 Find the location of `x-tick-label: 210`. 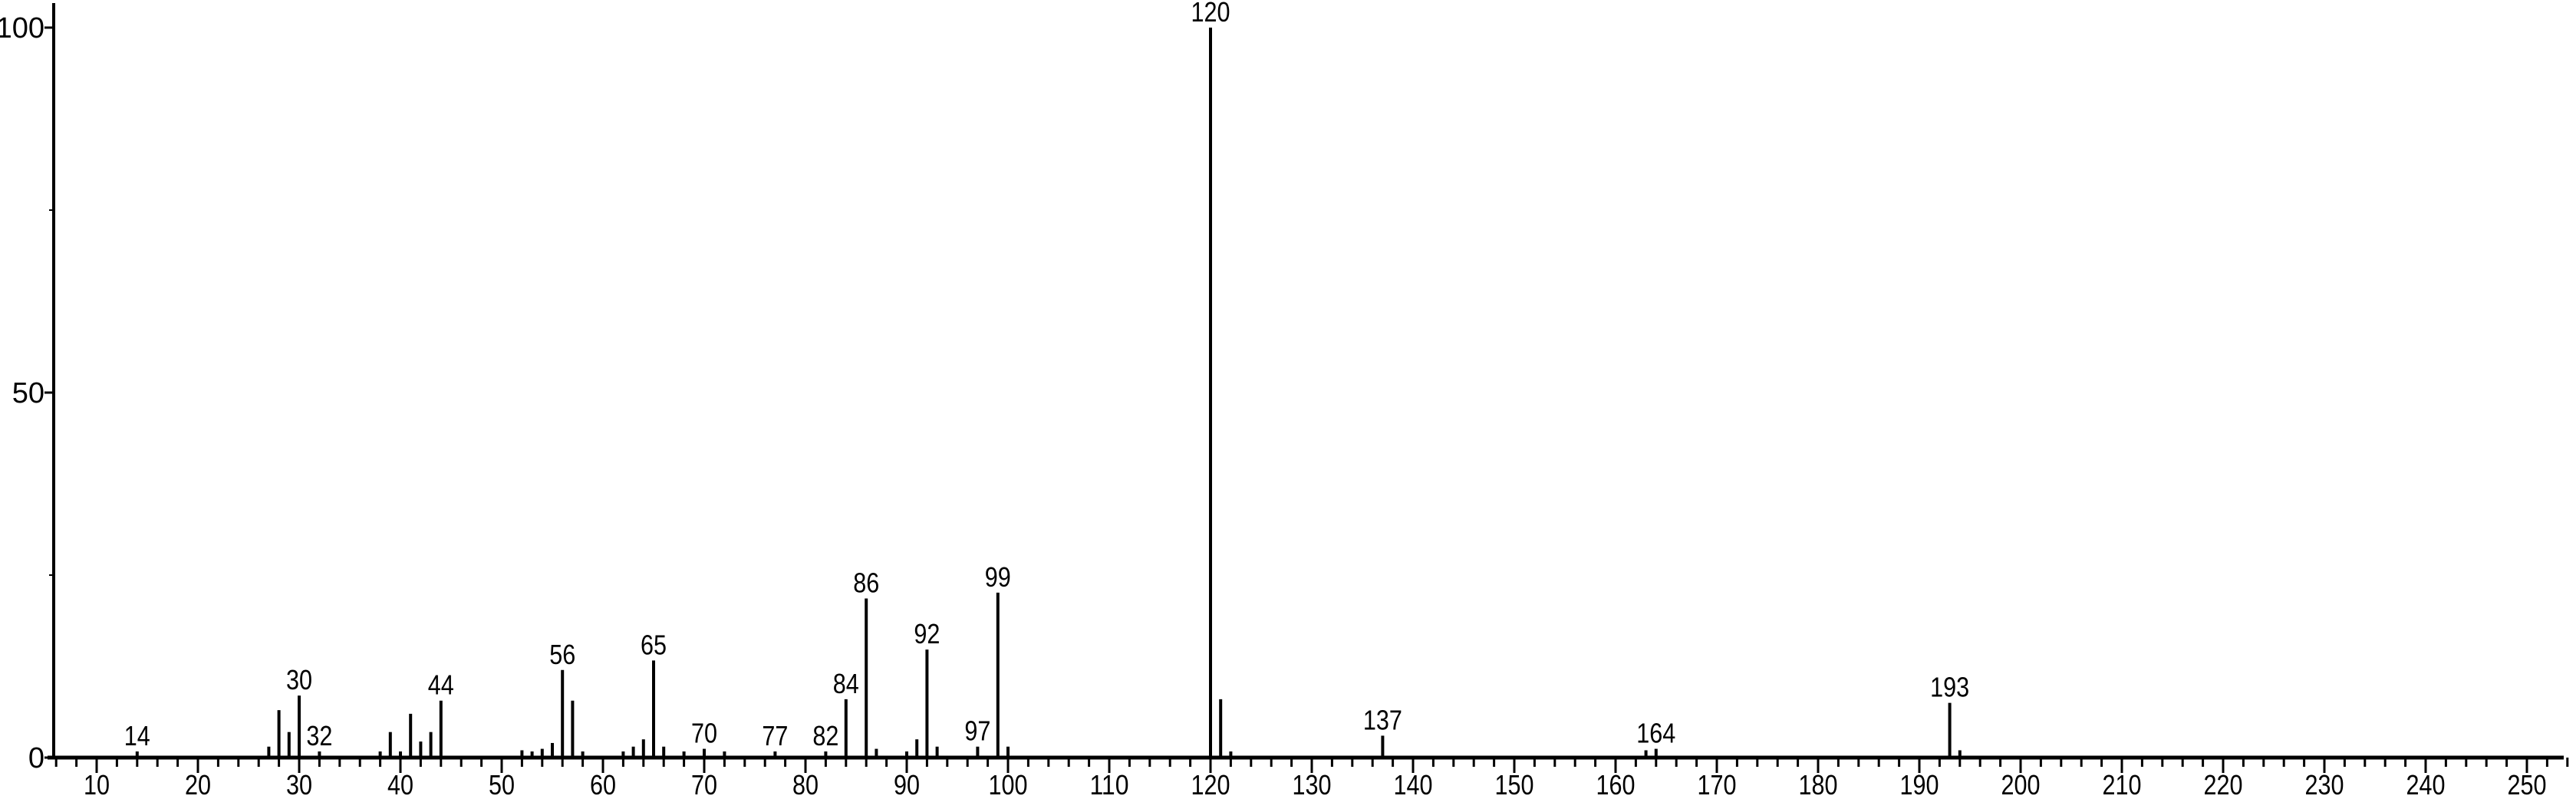

x-tick-label: 210 is located at coordinates (2122, 784).